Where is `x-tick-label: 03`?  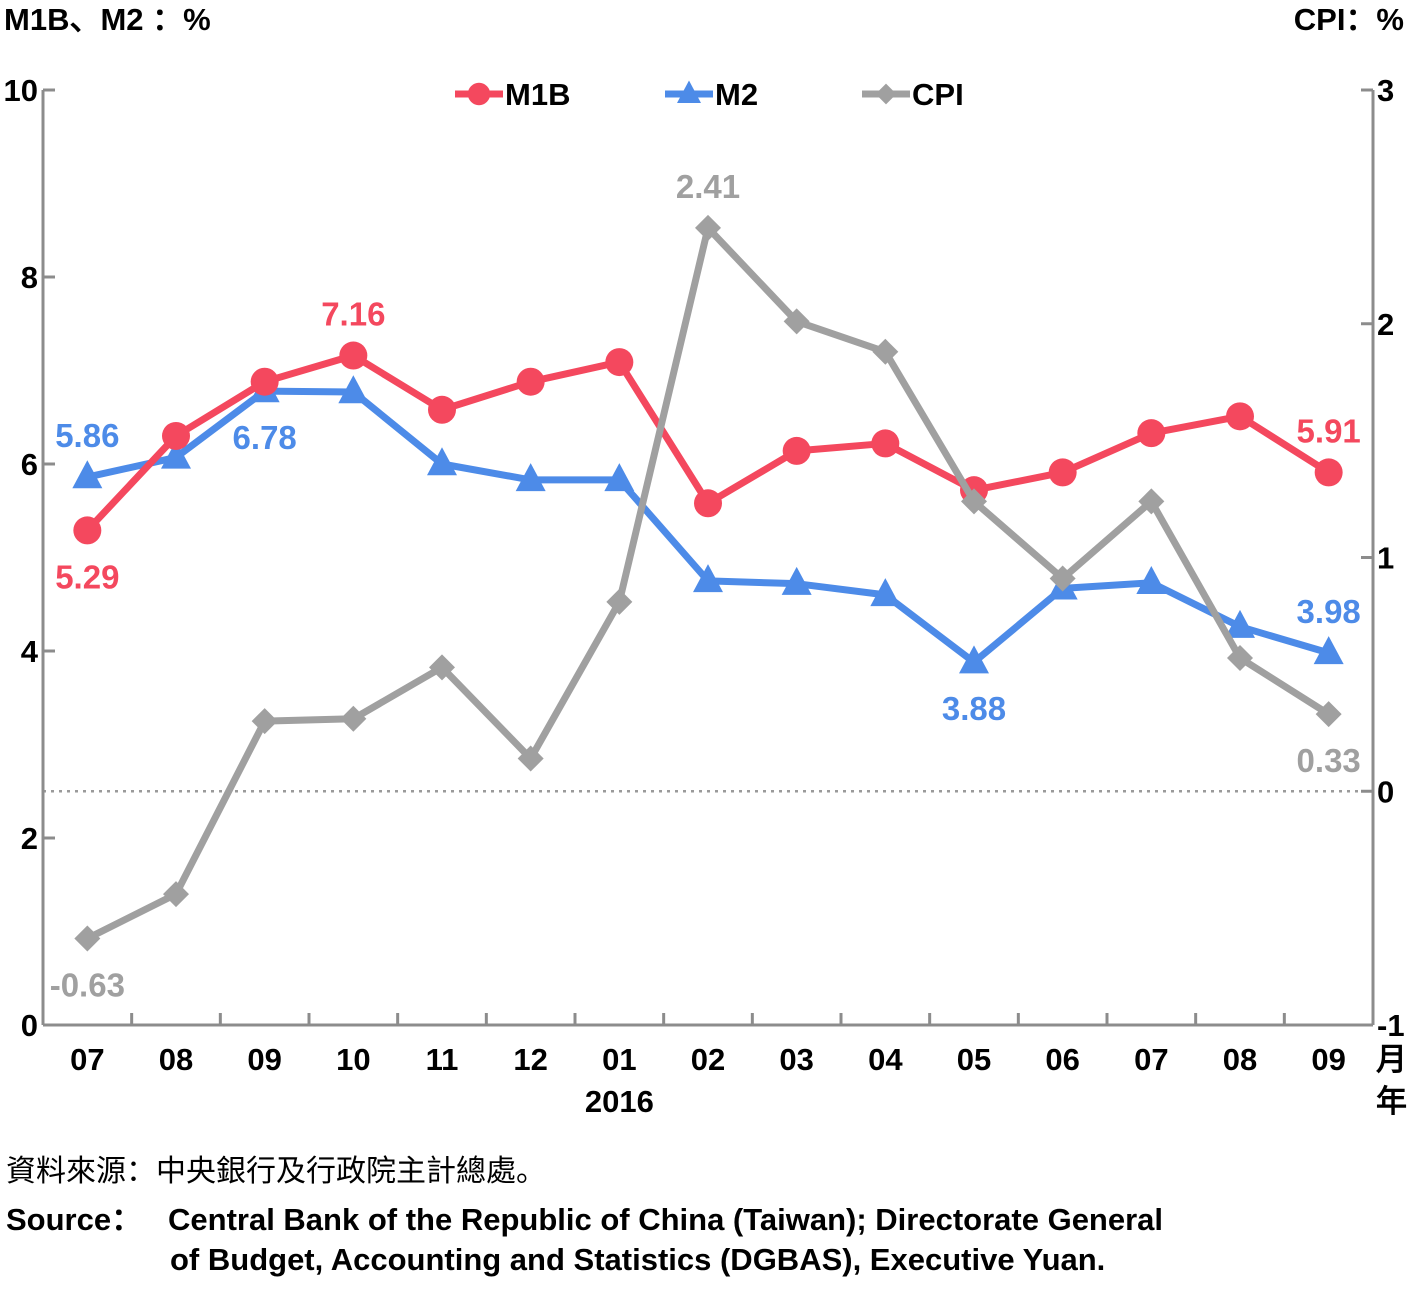 x-tick-label: 03 is located at coordinates (796, 1059).